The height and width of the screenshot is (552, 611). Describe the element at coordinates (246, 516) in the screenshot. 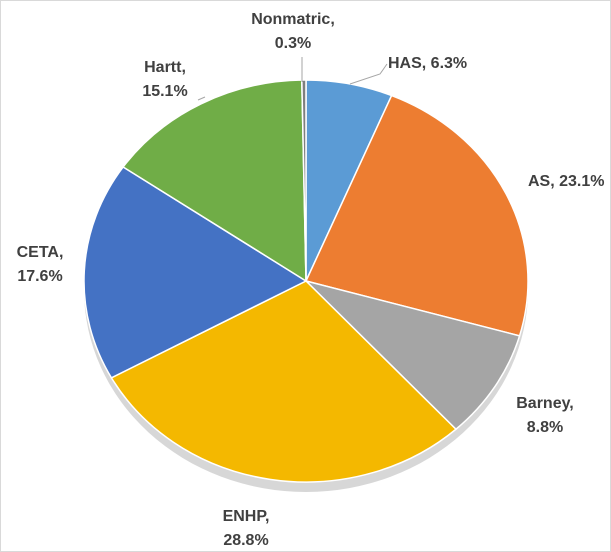

I see `data-label-line: ENHP,` at that location.